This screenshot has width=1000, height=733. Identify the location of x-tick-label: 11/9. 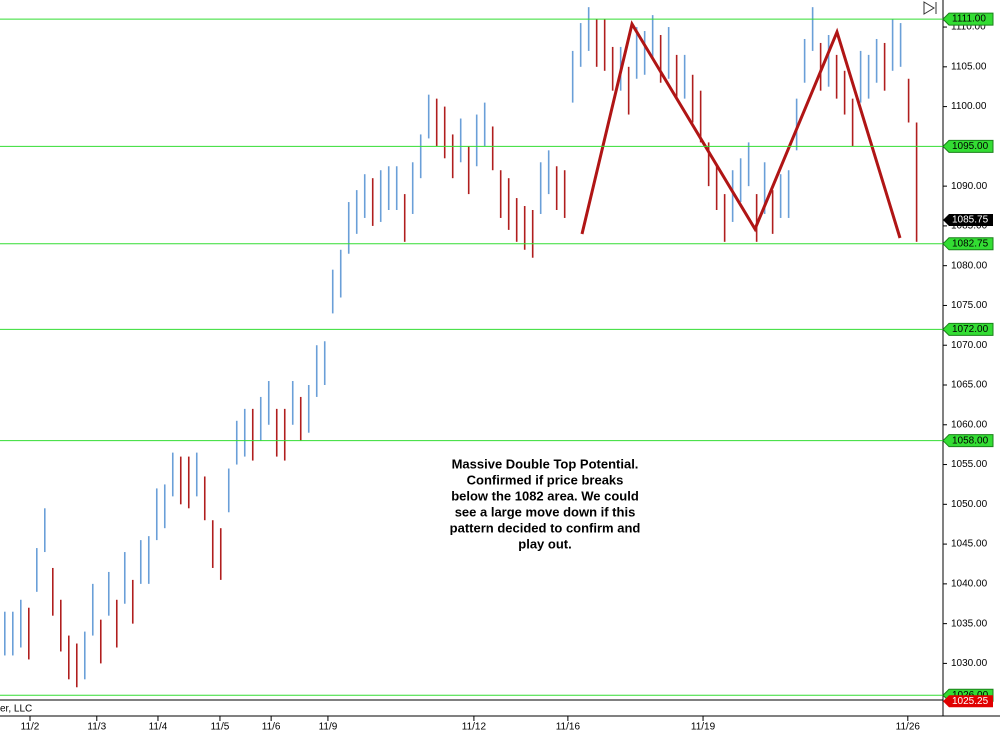
(328, 727).